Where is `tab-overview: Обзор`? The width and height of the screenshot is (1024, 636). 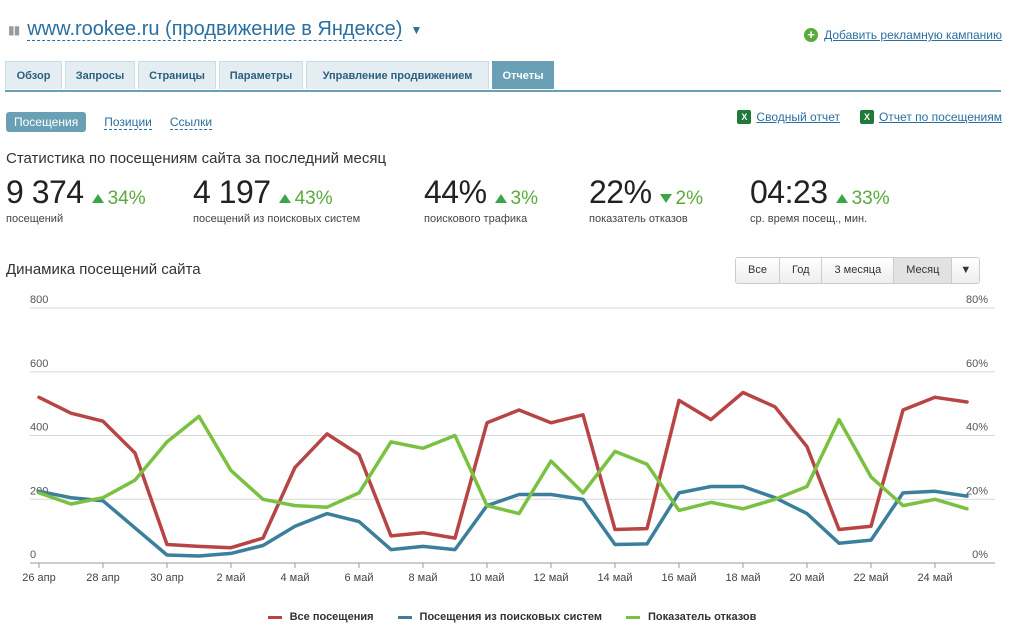 tab-overview: Обзор is located at coordinates (33, 75).